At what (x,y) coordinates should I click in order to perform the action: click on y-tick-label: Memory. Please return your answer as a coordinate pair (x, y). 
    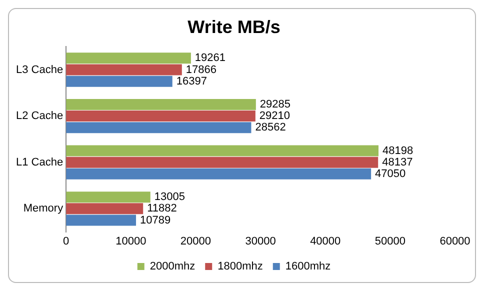
    Looking at the image, I should click on (43, 208).